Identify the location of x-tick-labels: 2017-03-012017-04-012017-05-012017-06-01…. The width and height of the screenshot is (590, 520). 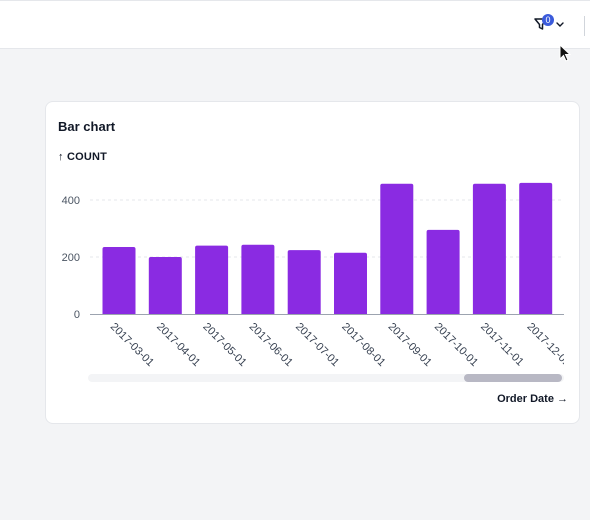
(340, 345).